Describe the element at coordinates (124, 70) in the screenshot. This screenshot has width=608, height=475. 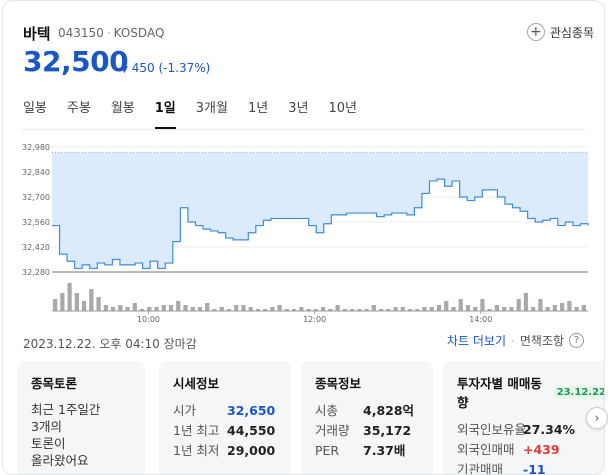
I see `down-arrow-icon: ▼` at that location.